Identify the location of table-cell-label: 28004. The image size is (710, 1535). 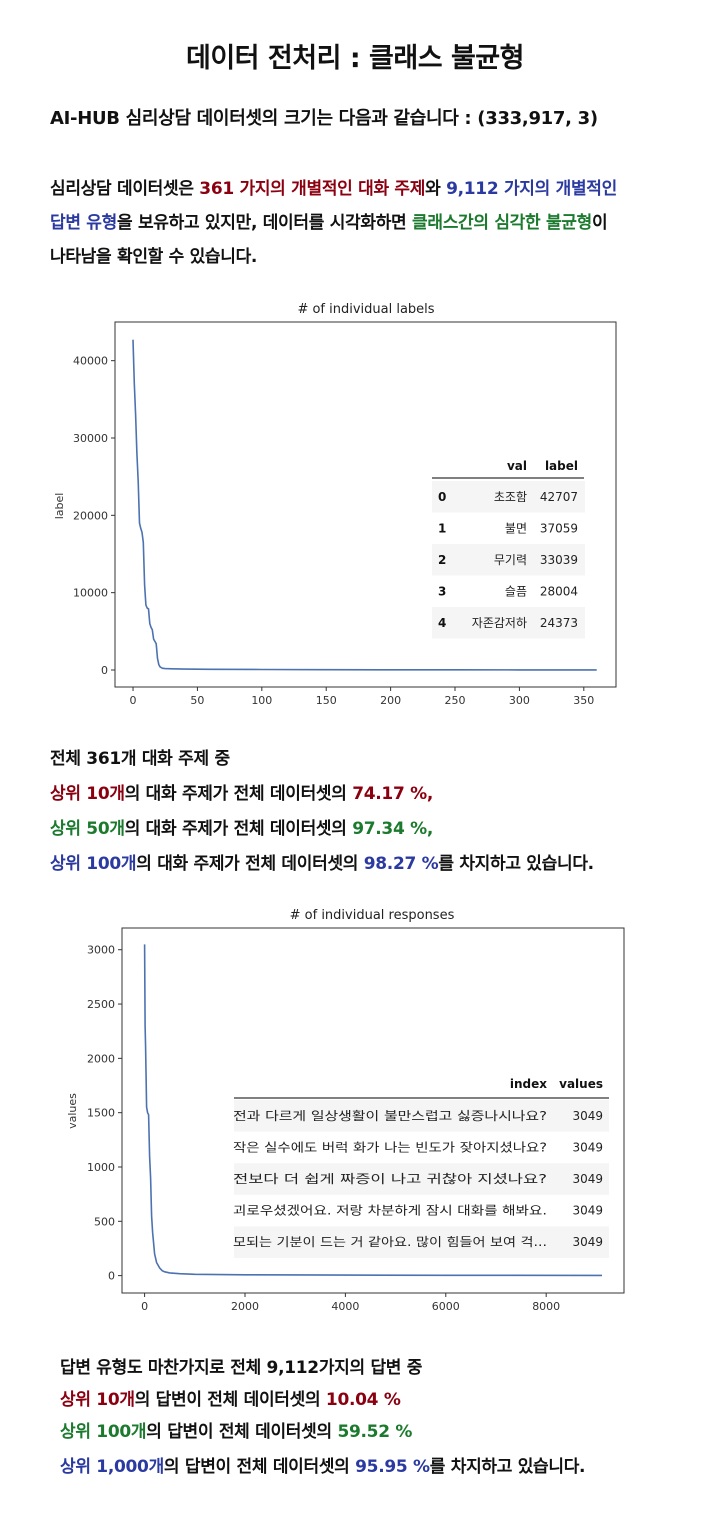
(559, 591).